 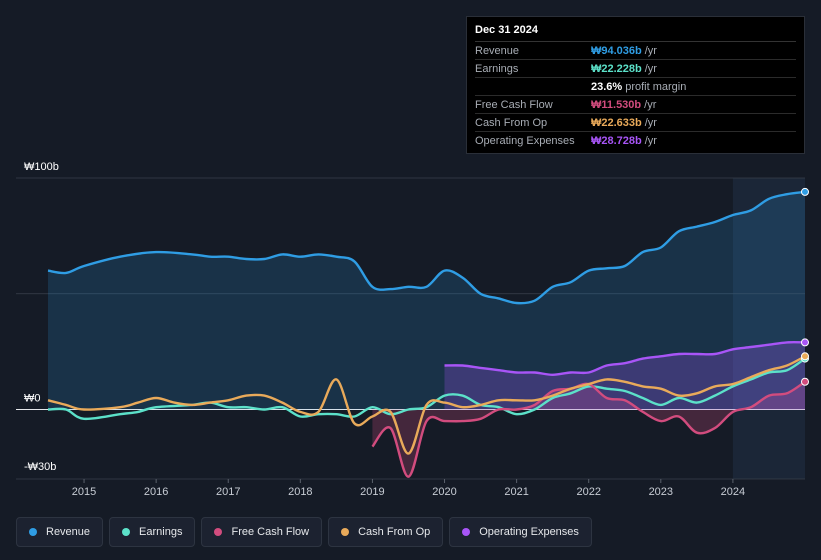 I want to click on x-tick-label: 2021, so click(x=516, y=492).